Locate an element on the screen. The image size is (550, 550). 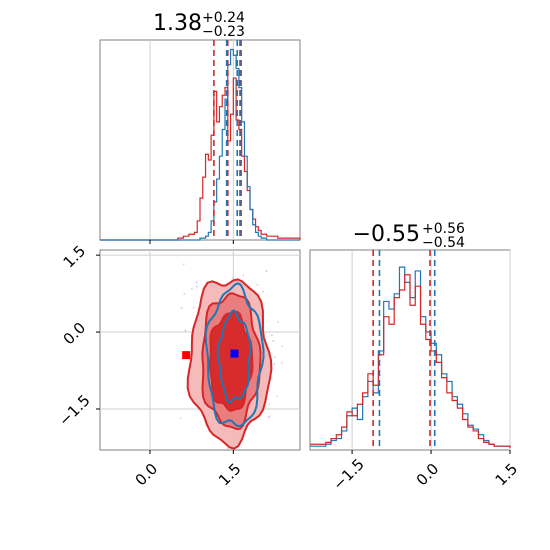
contour-blue-inner is located at coordinates (234, 356).